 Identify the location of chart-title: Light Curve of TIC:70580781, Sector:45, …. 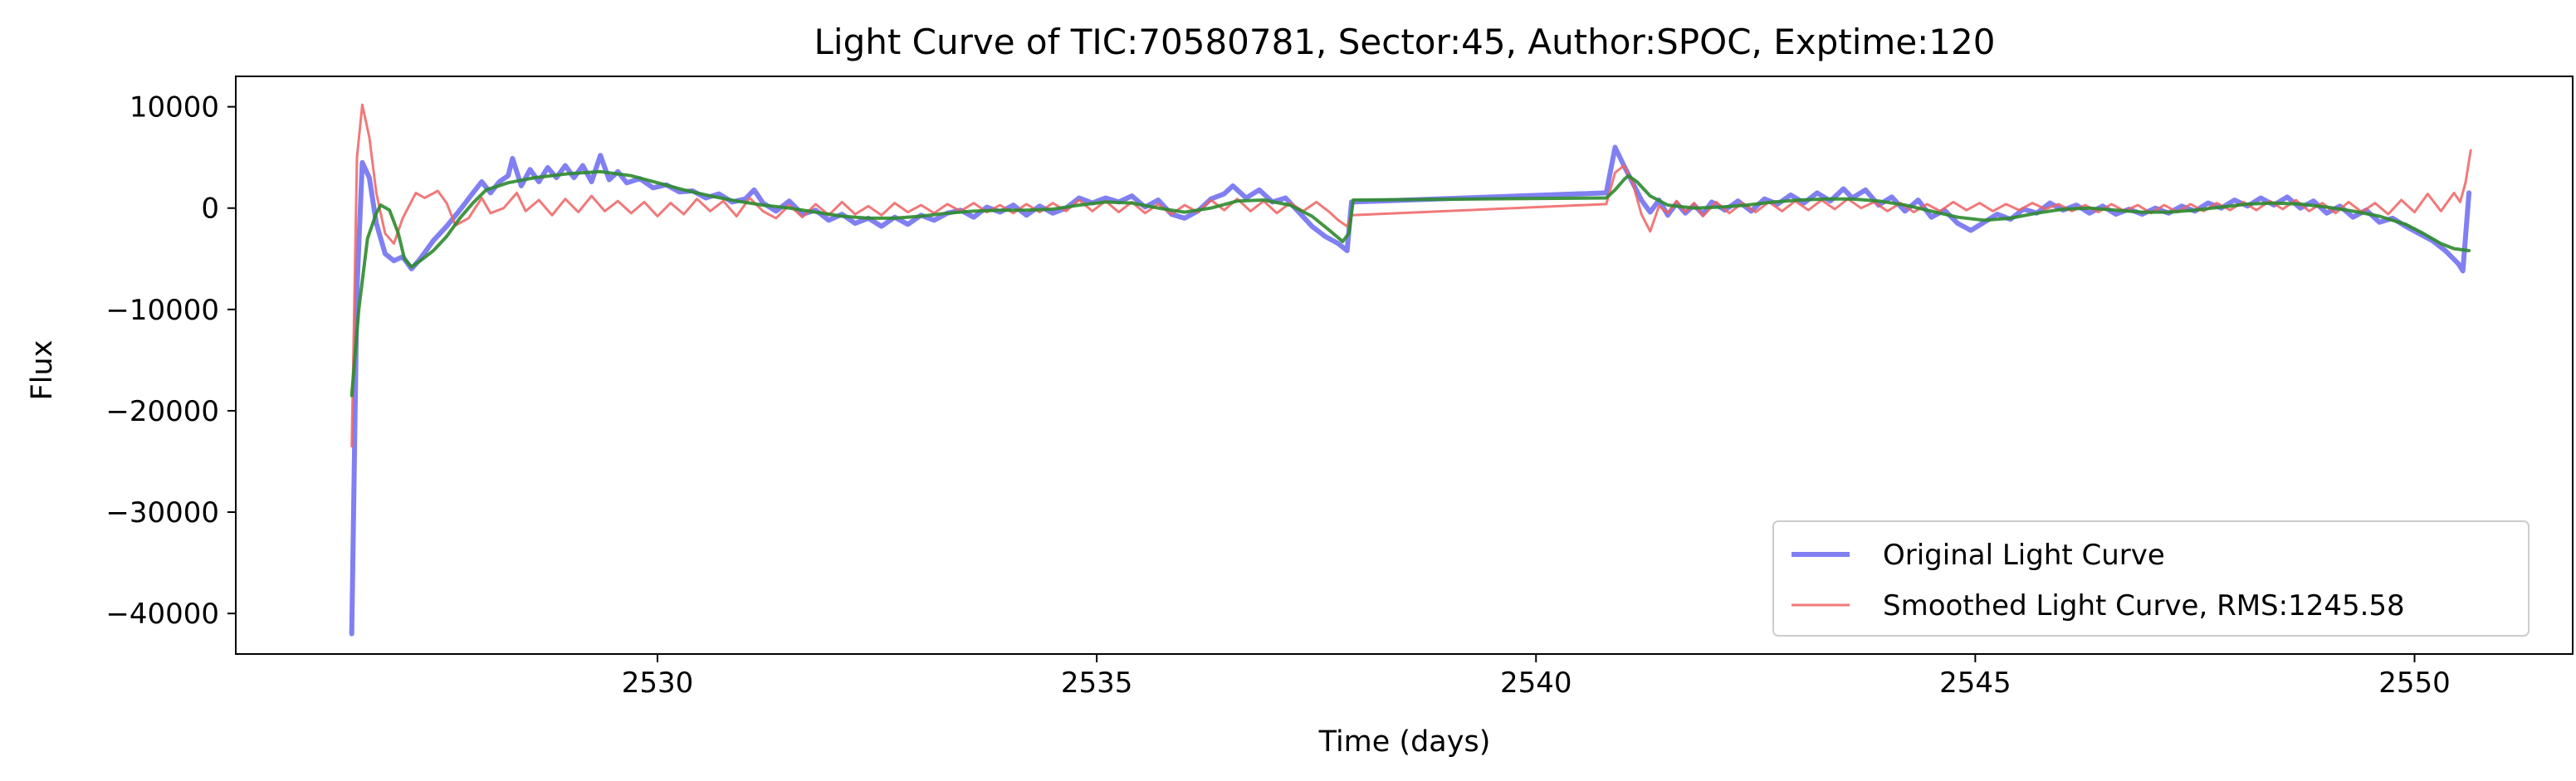
(1405, 42).